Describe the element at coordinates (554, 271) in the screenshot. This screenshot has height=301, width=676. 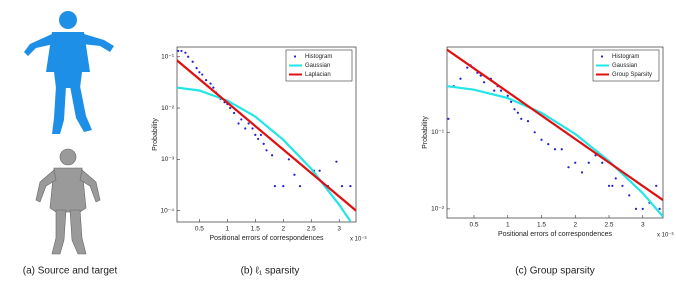
I see `caption: (c) Group sparsity` at that location.